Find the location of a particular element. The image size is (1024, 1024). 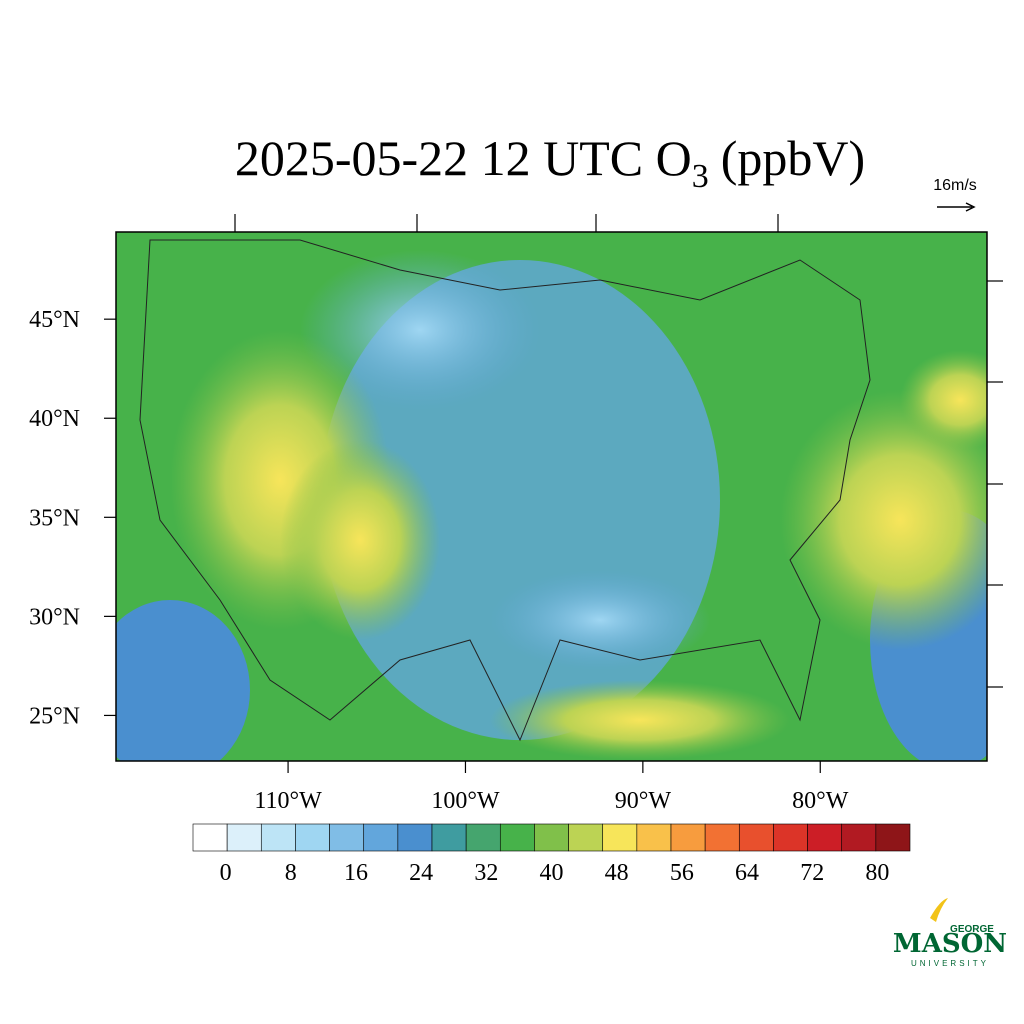

y-tick-label: 45°N is located at coordinates (54, 320).